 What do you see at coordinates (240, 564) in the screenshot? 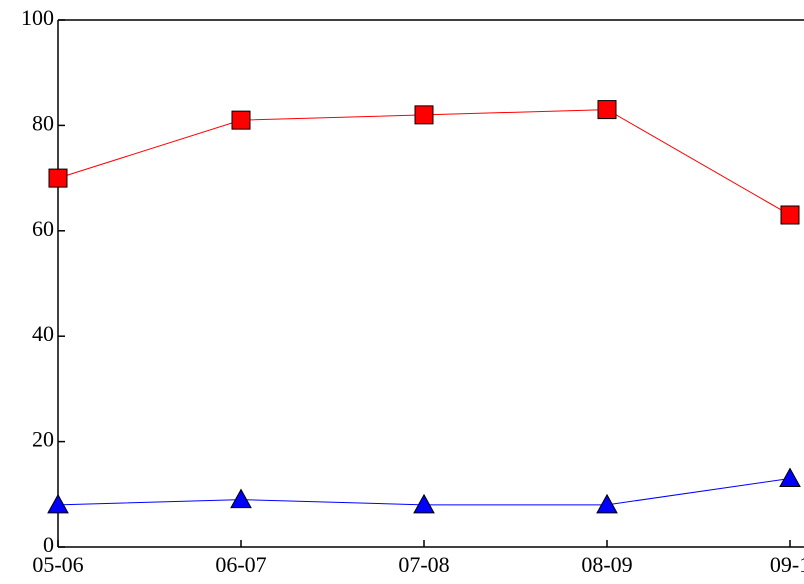
I see `x-tick-label: 06-07` at bounding box center [240, 564].